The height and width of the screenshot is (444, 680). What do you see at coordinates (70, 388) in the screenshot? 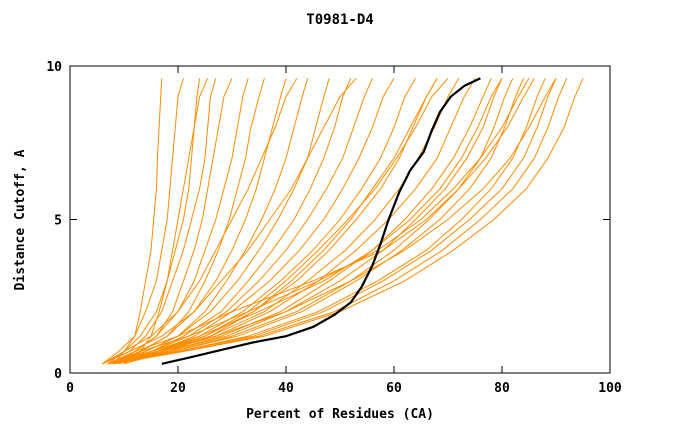
I see `x-tick-label: 0` at bounding box center [70, 388].